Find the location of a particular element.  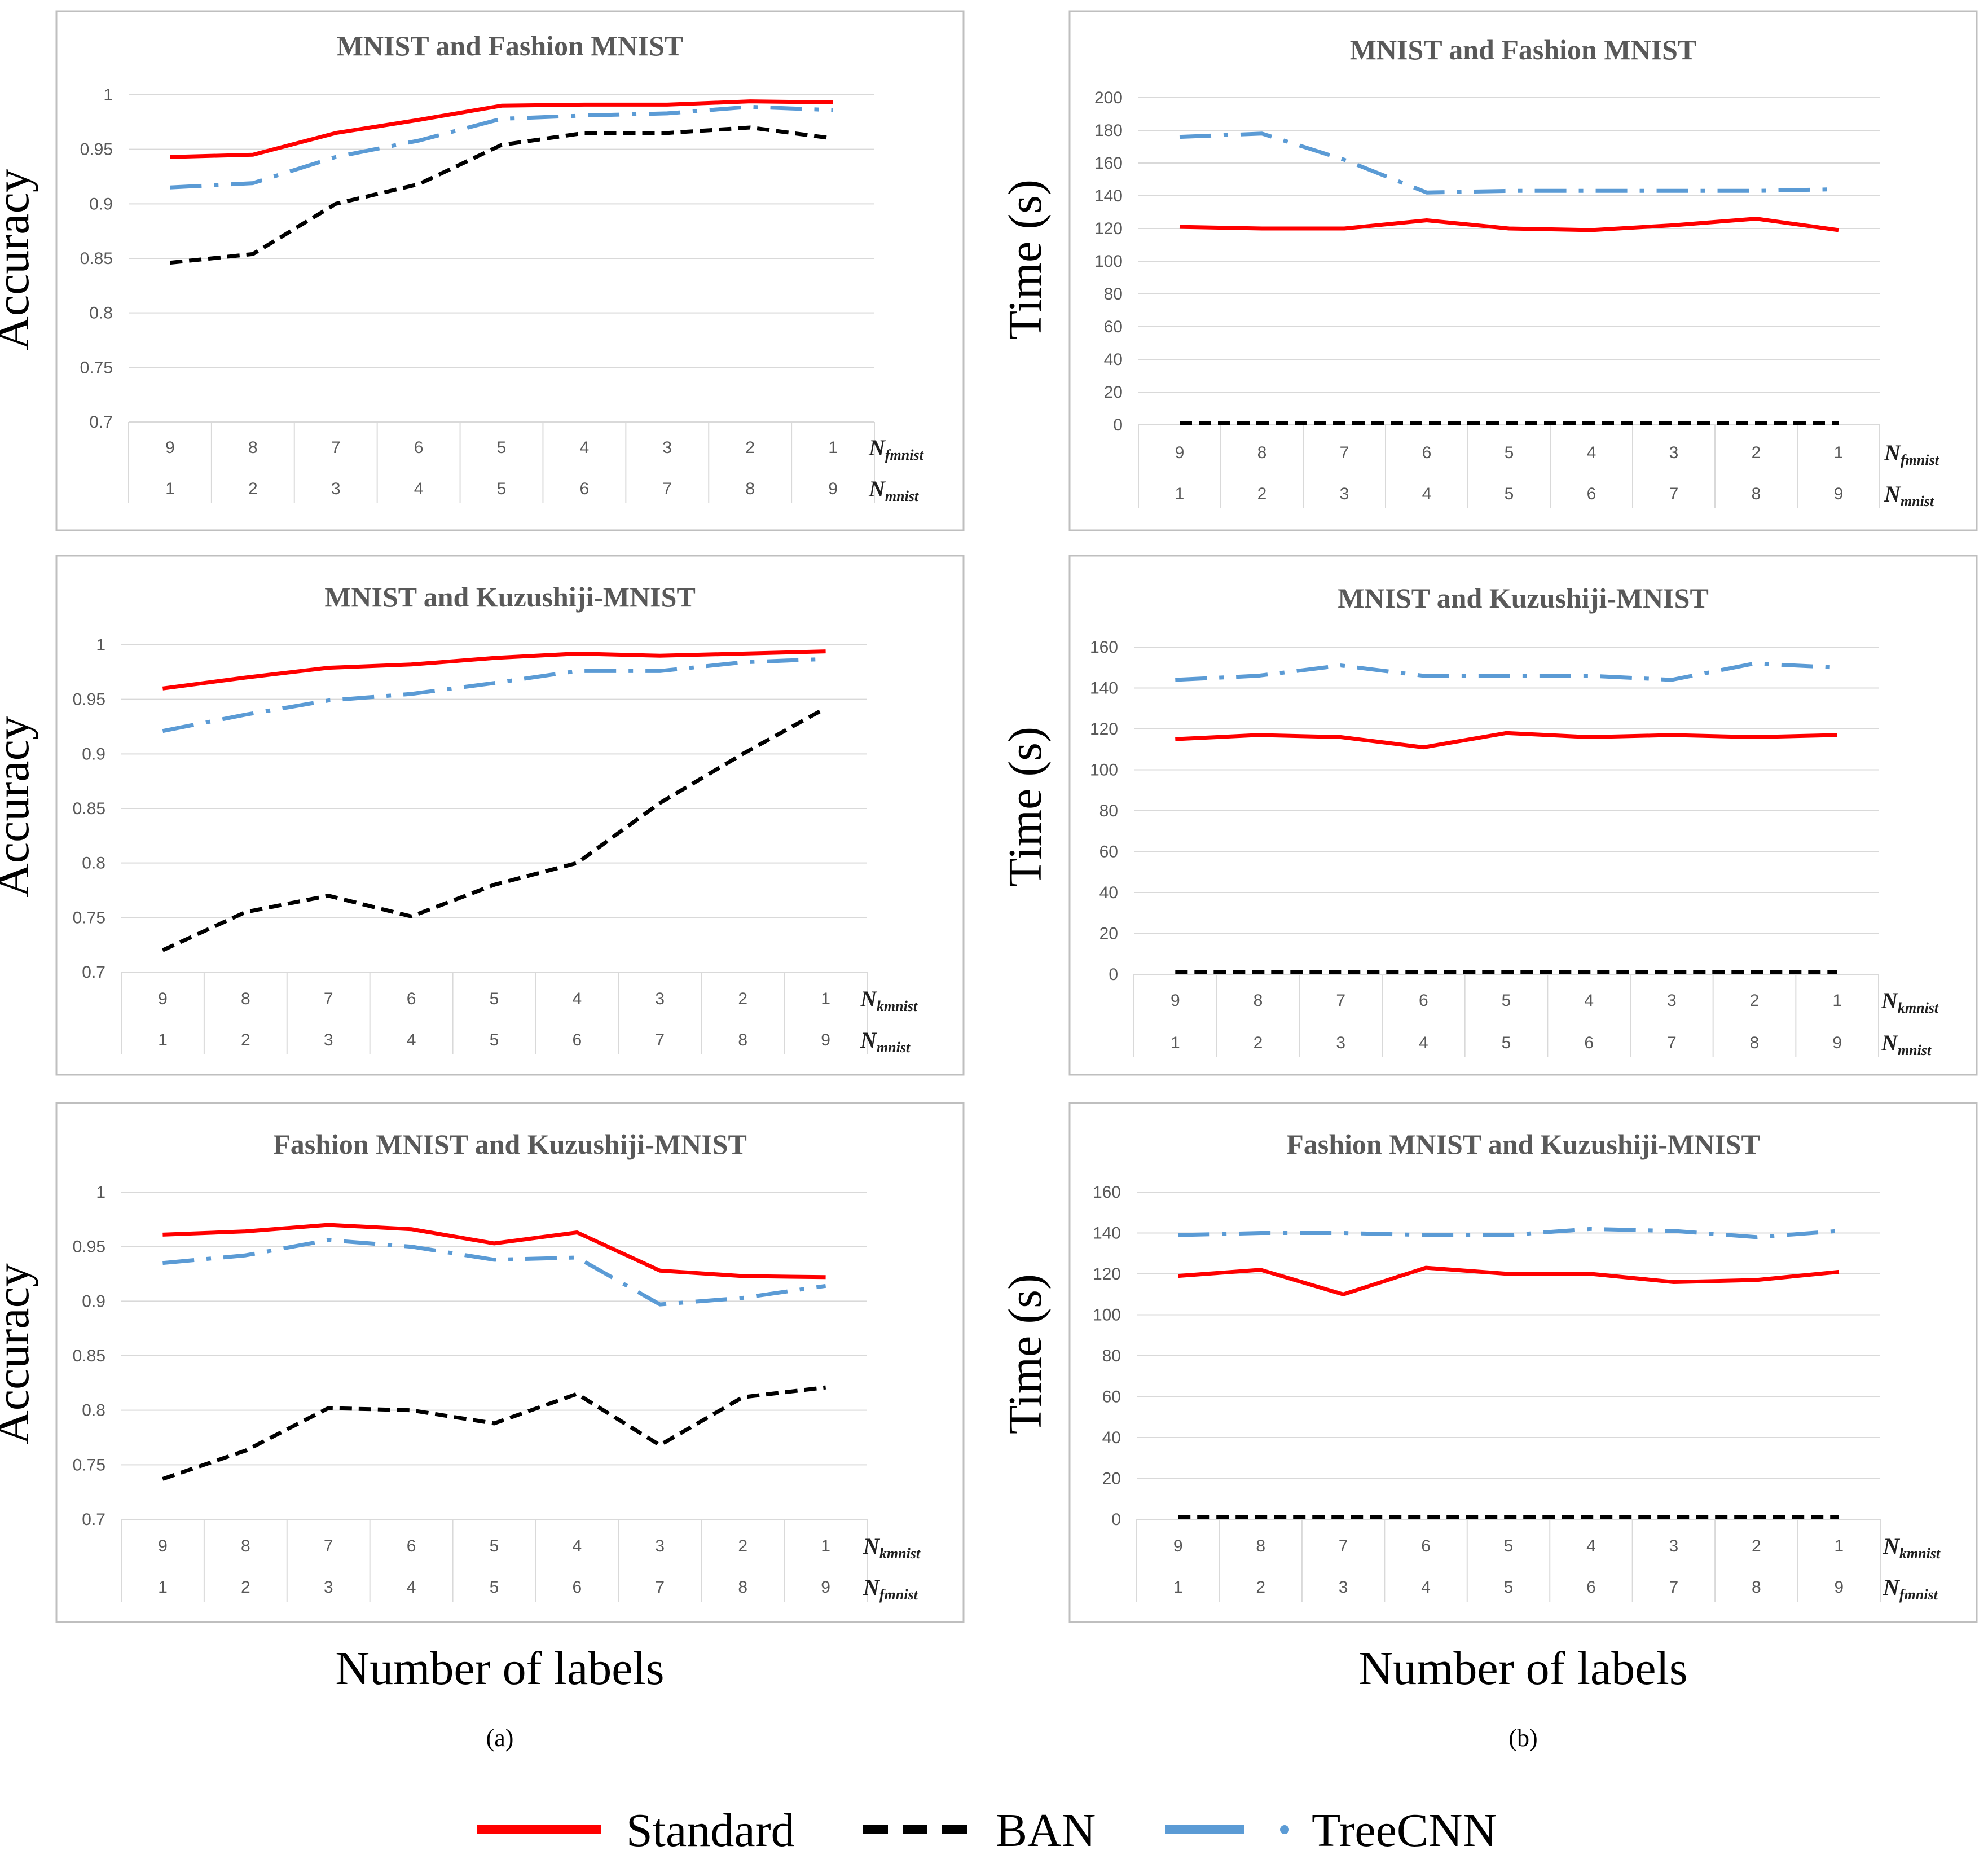

legend-swatch-treecnn-dot is located at coordinates (1284, 1829).